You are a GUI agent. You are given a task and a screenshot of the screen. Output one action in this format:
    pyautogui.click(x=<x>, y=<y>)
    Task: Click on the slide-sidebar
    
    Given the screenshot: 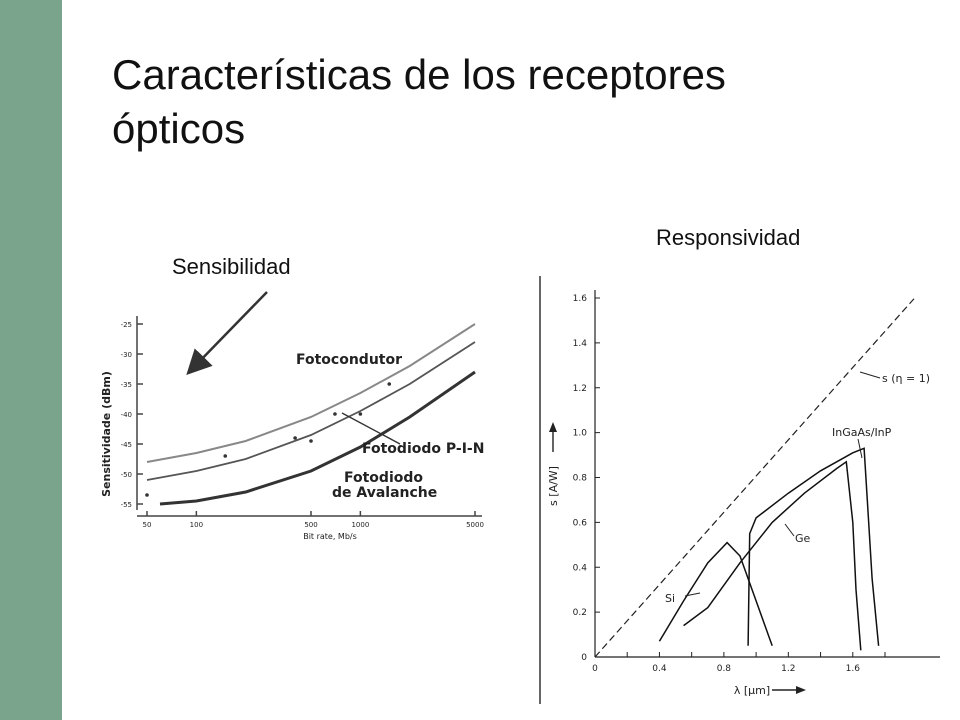 What is the action you would take?
    pyautogui.click(x=31, y=360)
    